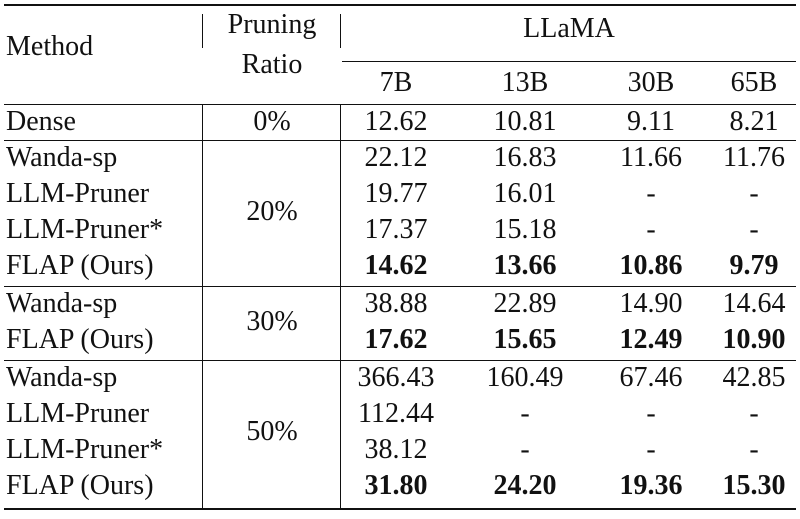 Image resolution: width=800 pixels, height=519 pixels. I want to click on subheader-rule, so click(569, 61).